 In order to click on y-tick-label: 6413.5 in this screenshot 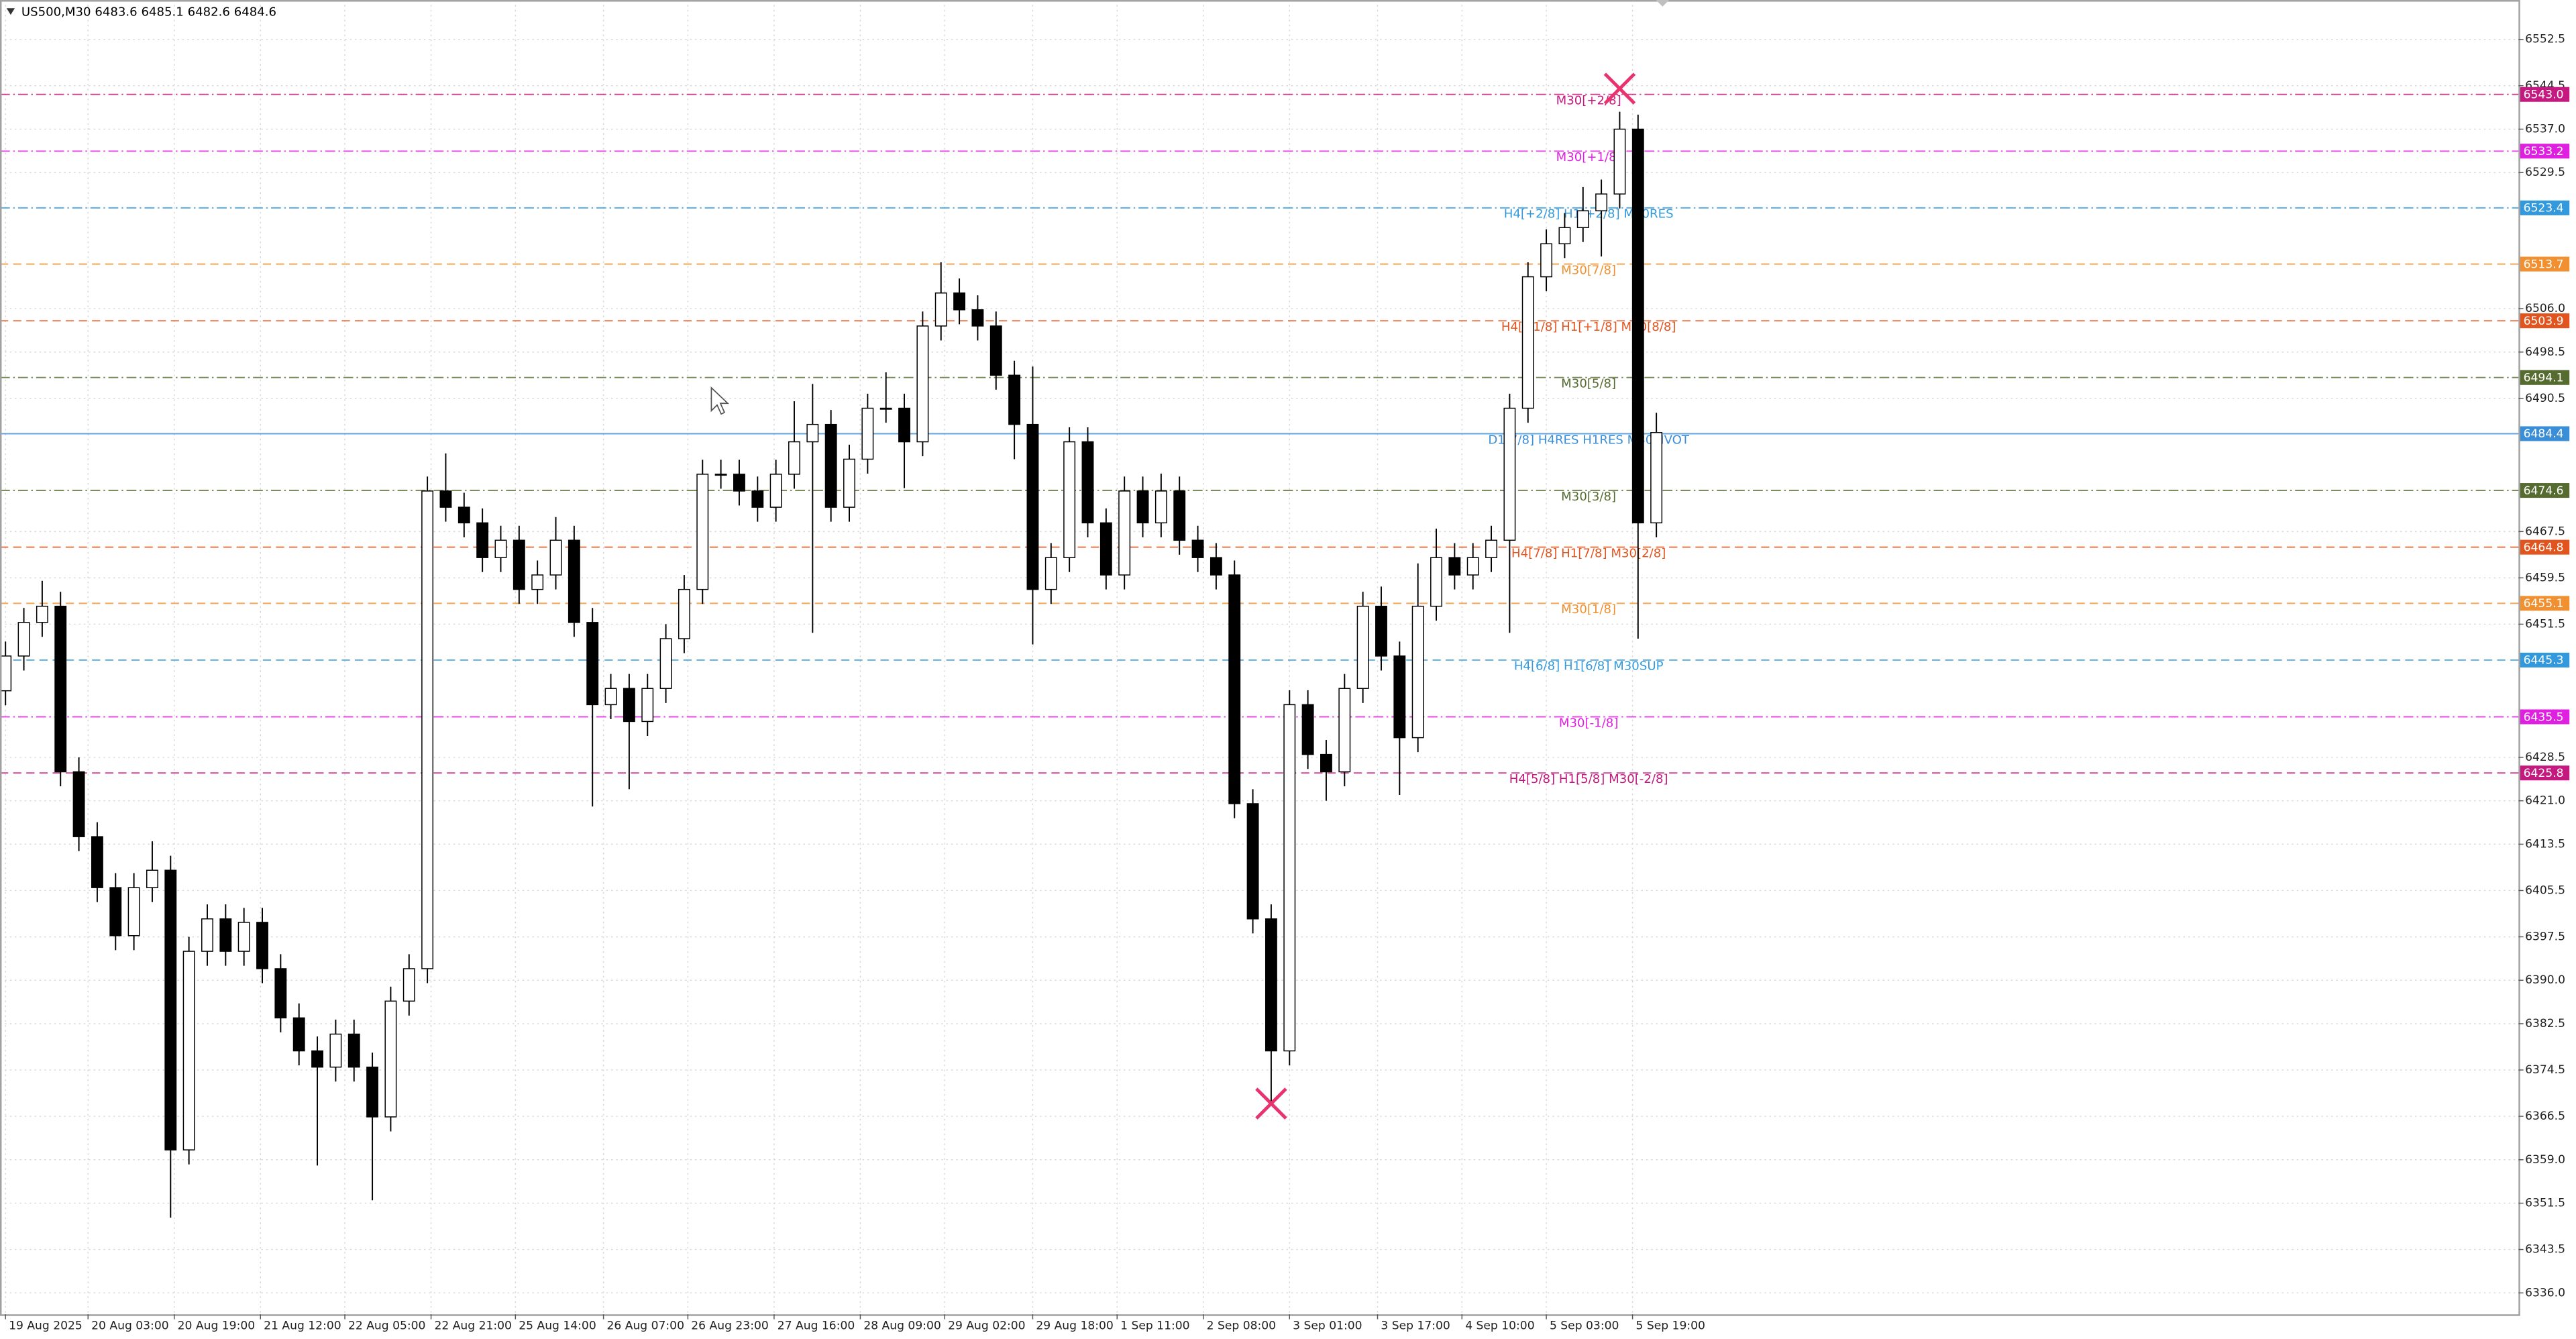, I will do `click(2545, 844)`.